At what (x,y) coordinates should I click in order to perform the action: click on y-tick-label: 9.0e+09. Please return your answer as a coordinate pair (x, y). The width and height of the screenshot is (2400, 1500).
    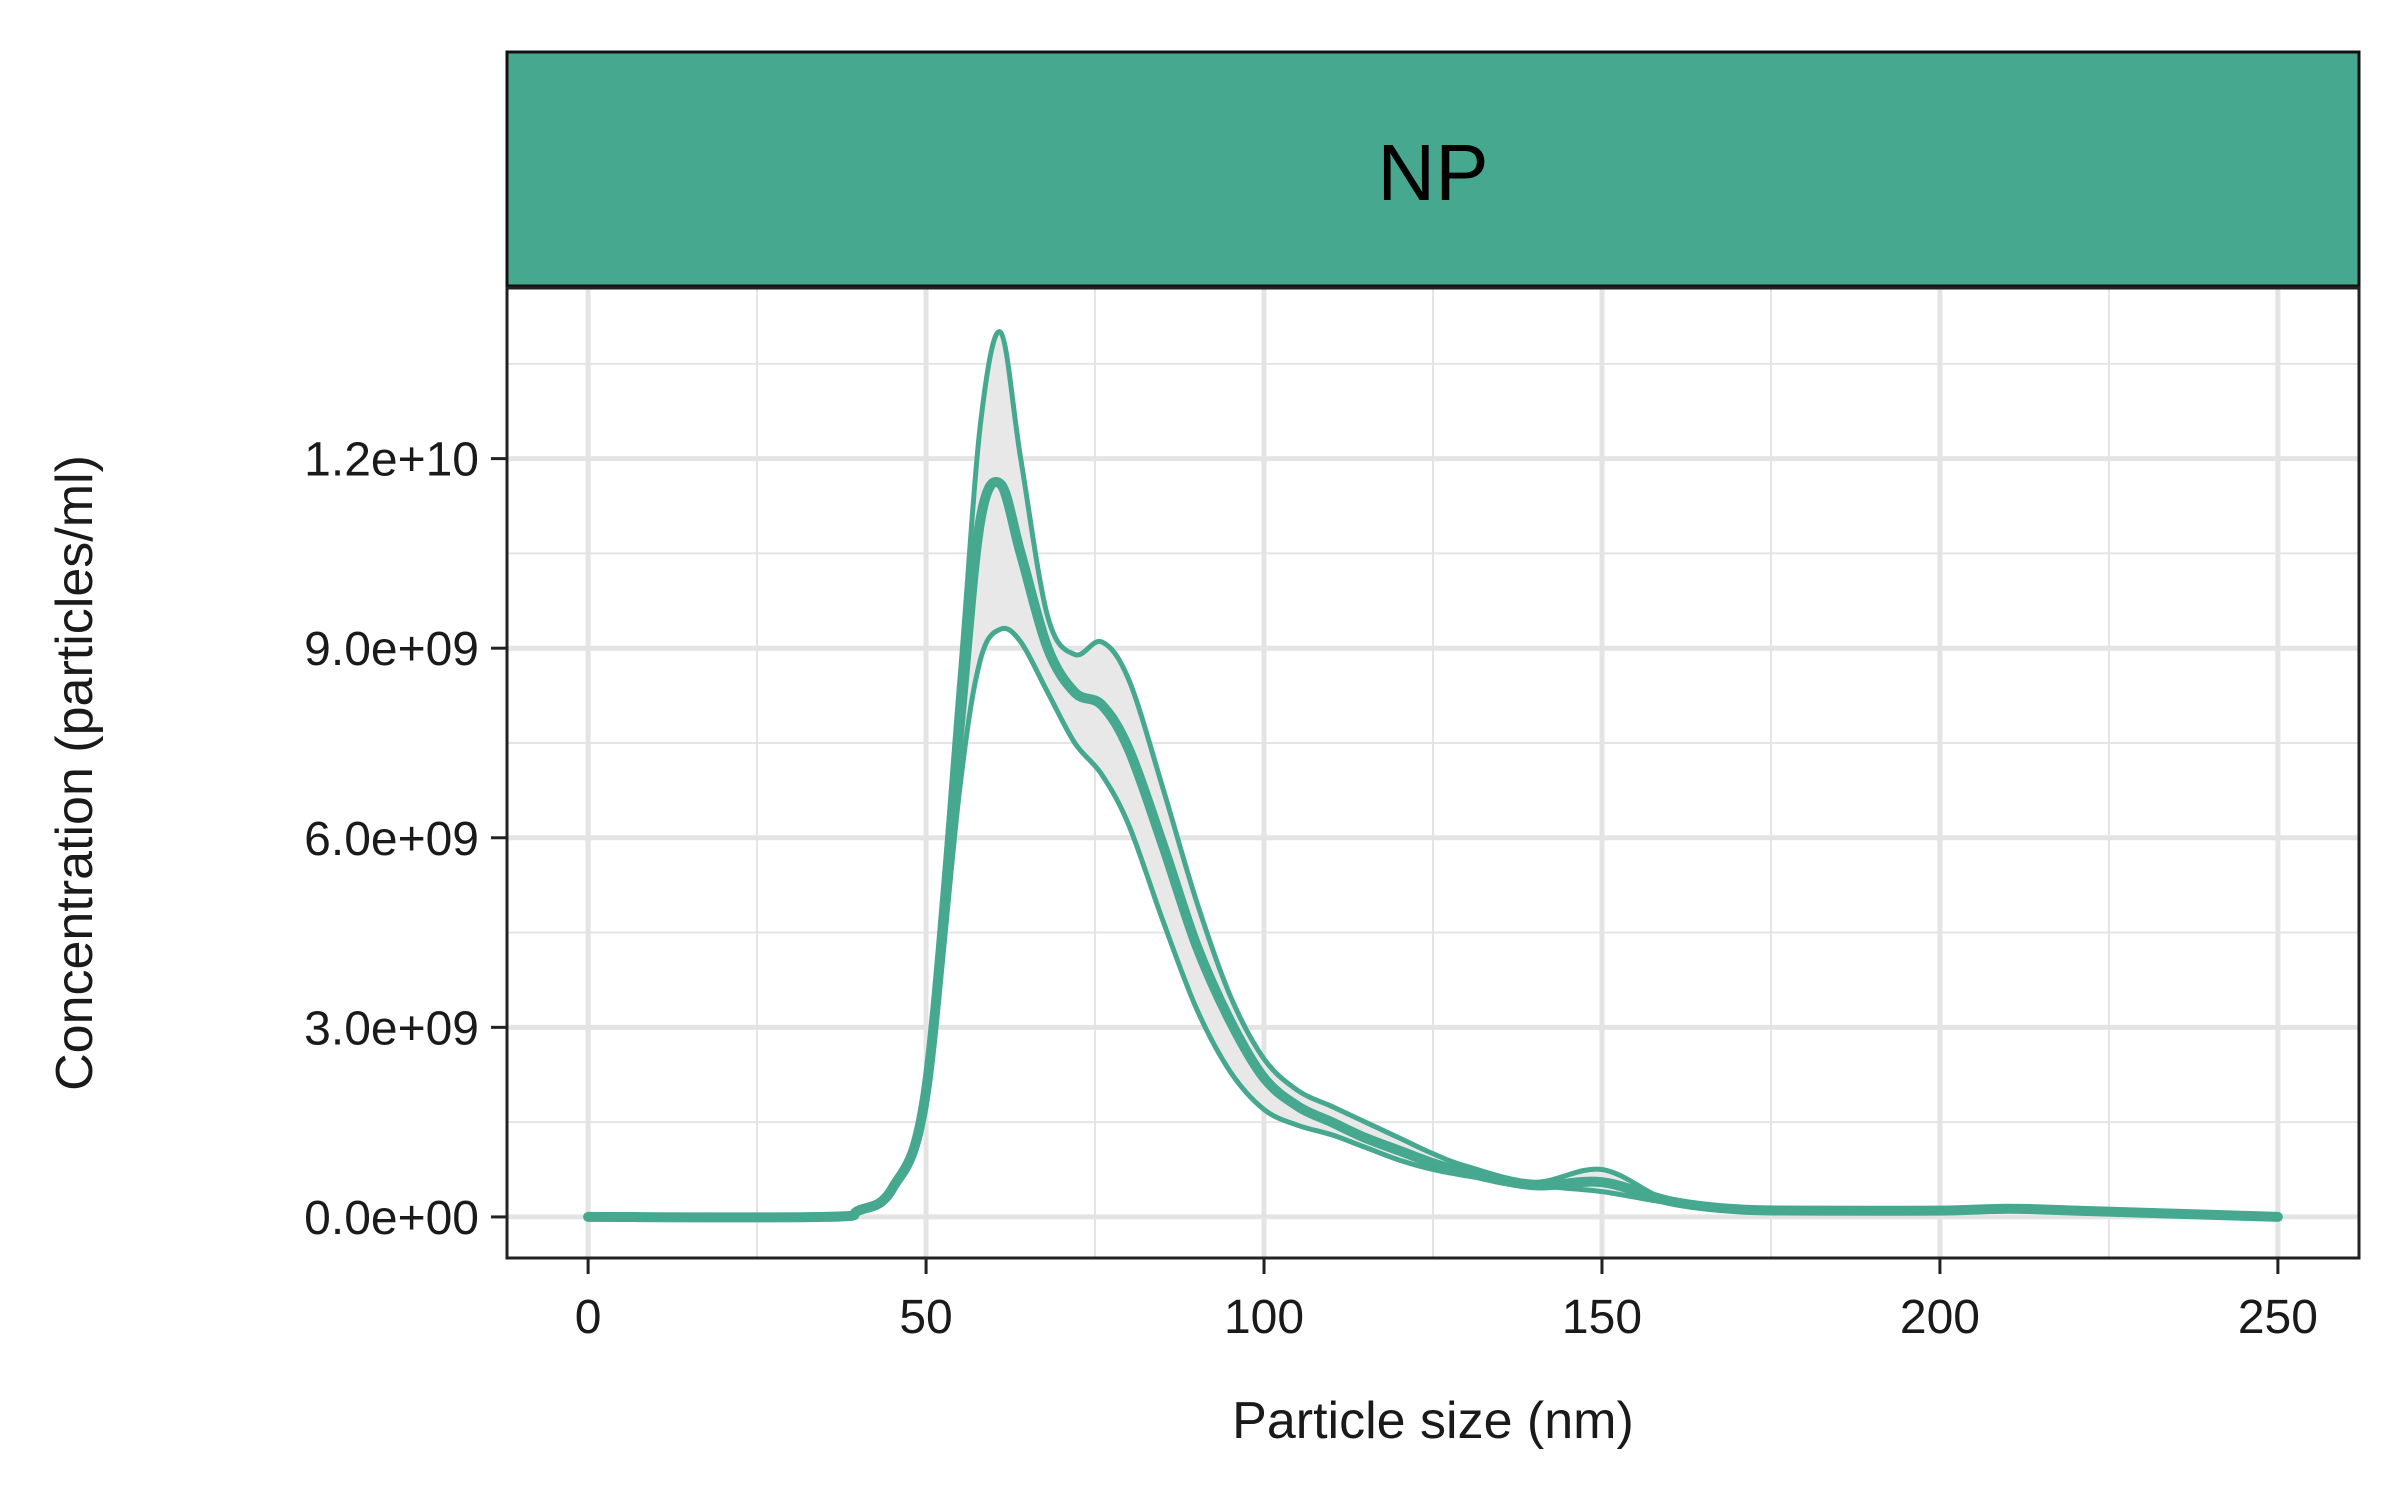
    Looking at the image, I should click on (391, 649).